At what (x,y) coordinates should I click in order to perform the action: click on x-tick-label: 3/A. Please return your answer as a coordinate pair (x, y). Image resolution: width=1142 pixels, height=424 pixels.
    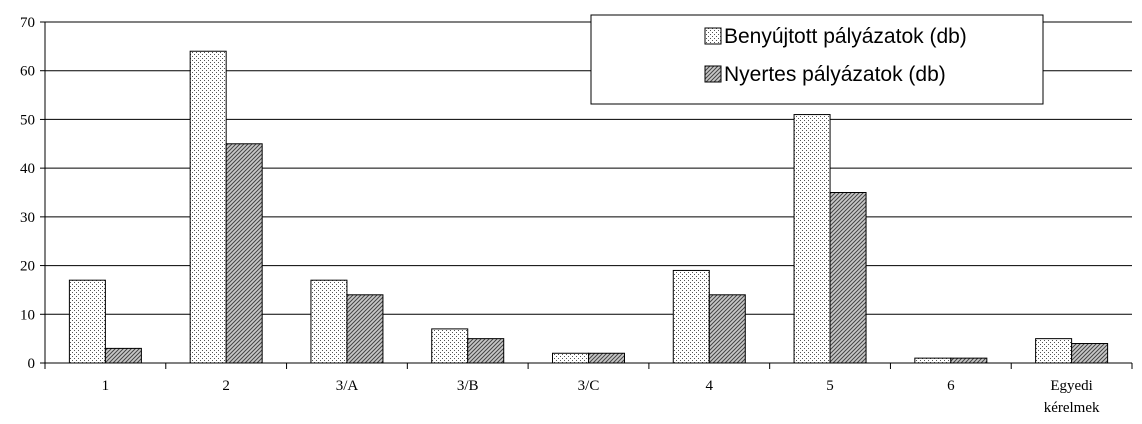
    Looking at the image, I should click on (347, 386).